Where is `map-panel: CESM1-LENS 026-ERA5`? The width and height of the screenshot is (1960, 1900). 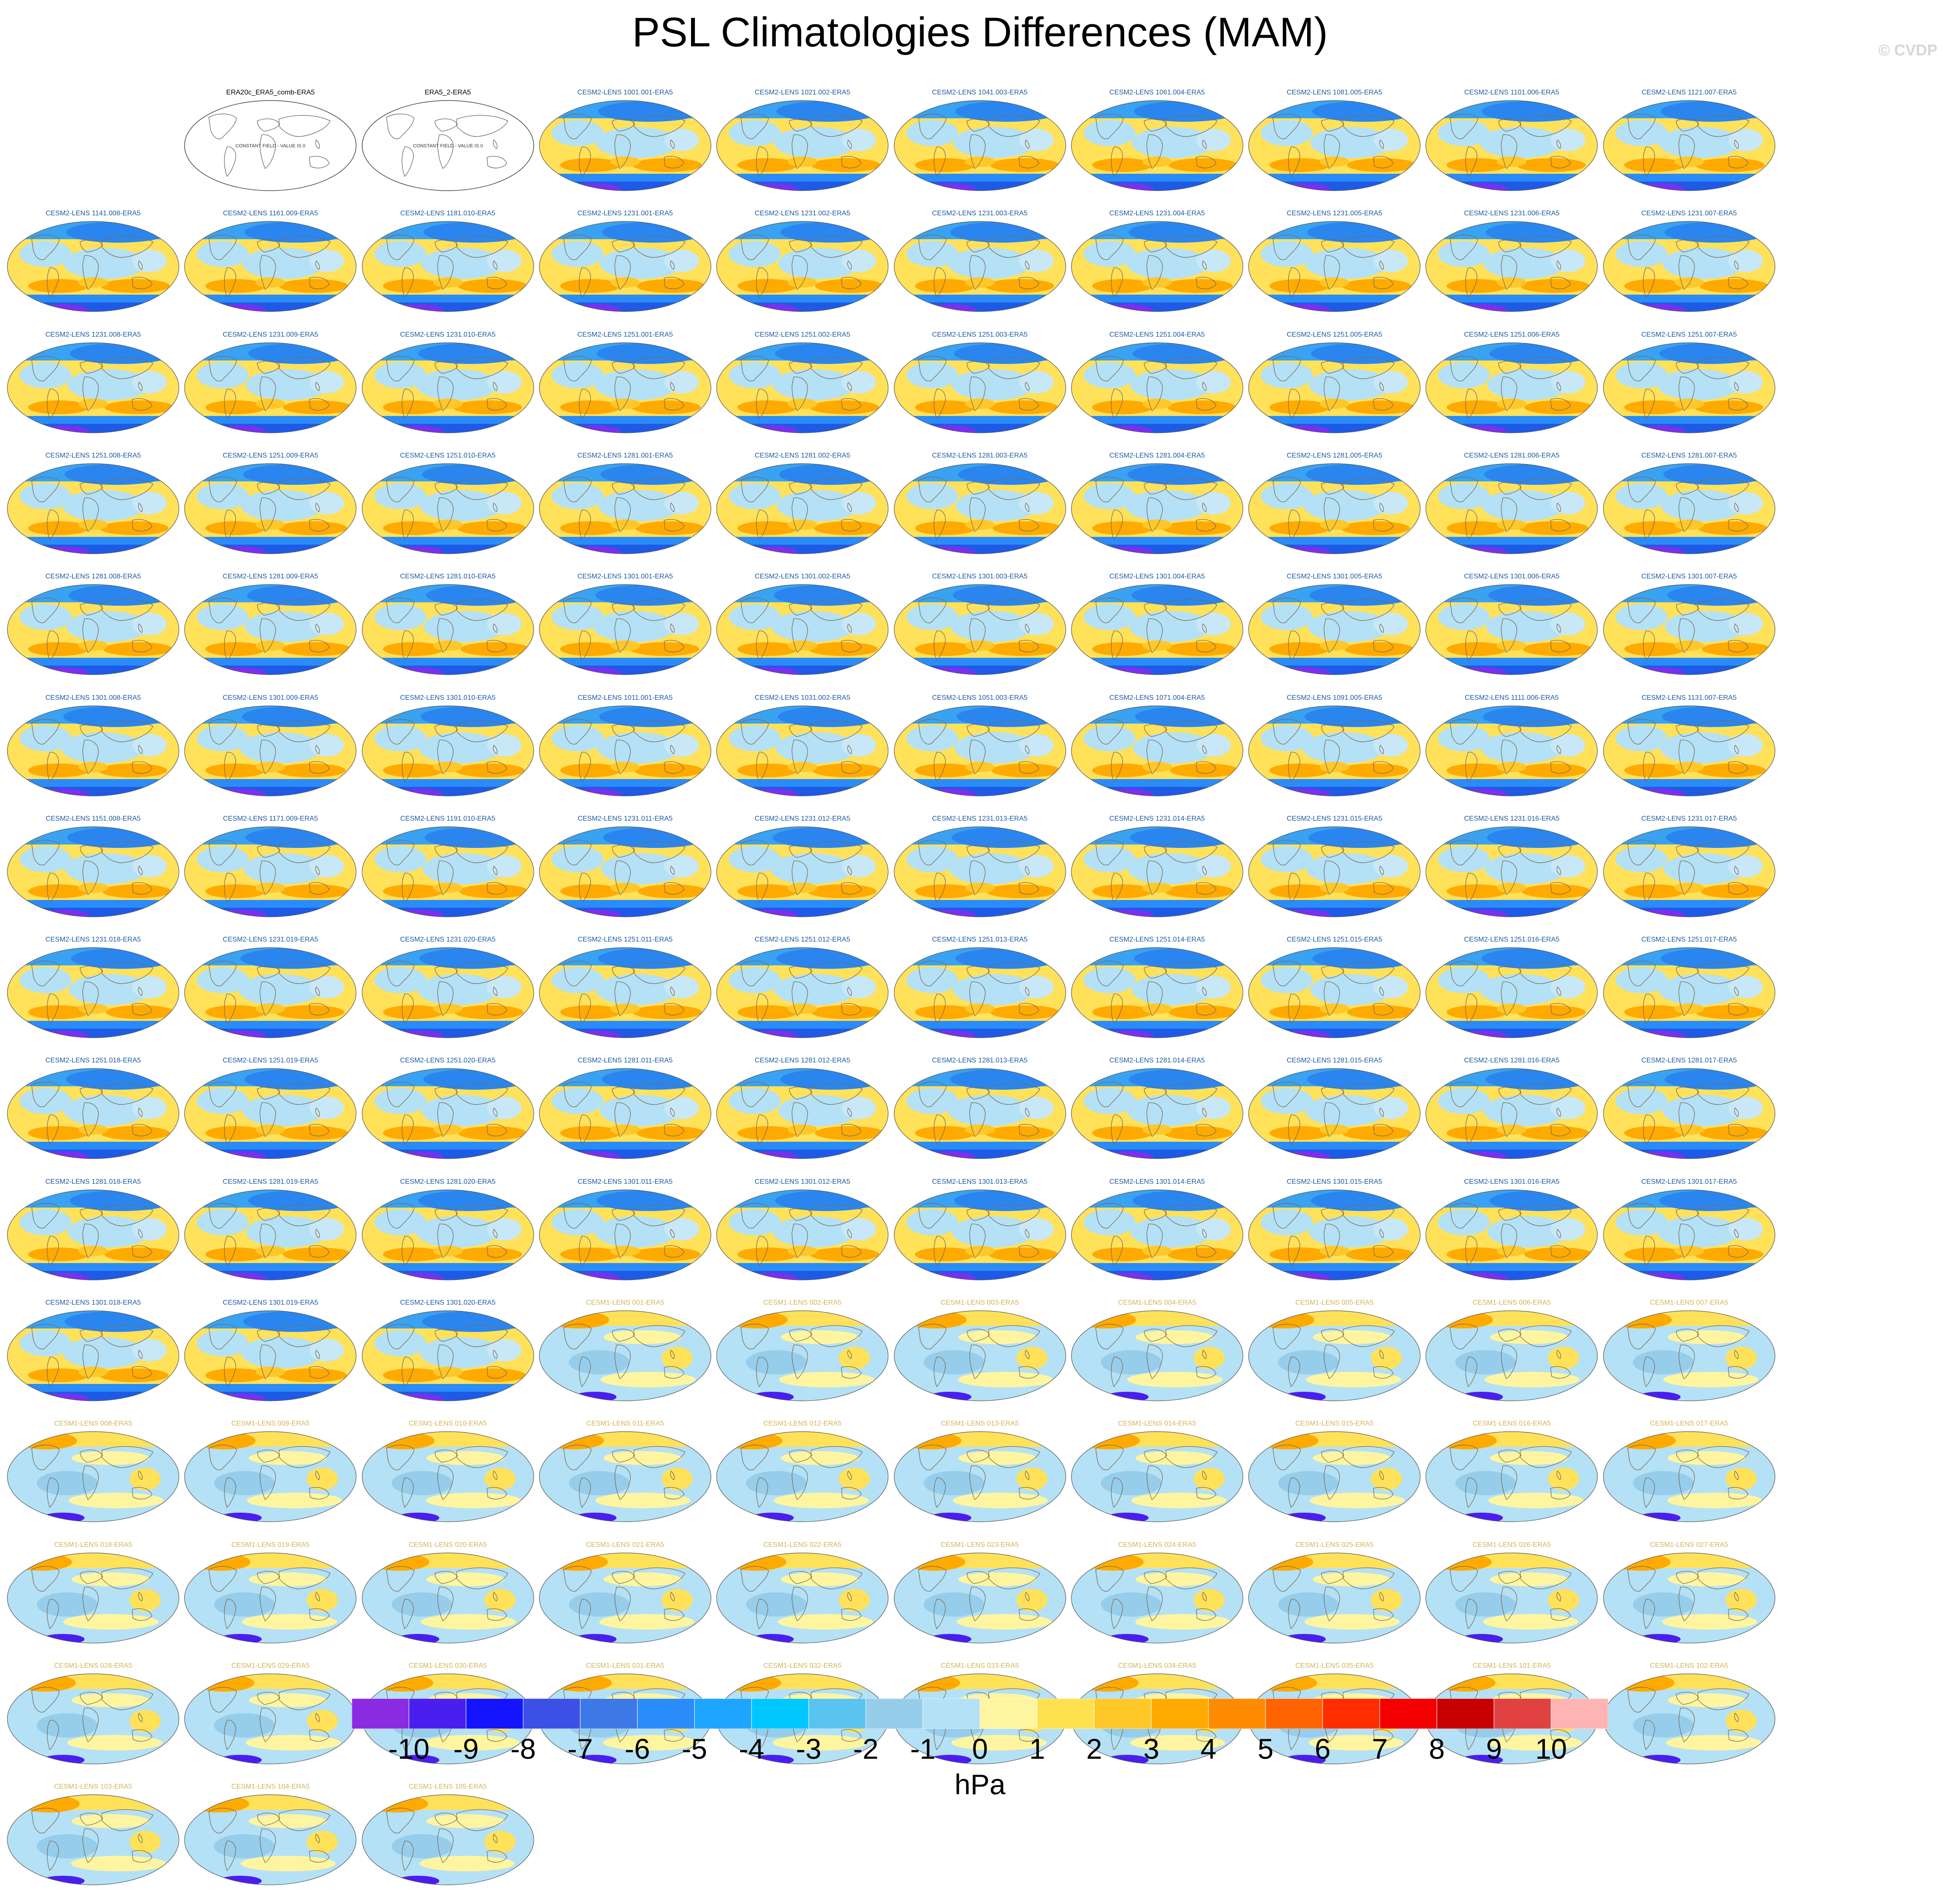
map-panel: CESM1-LENS 026-ERA5 is located at coordinates (1511, 1599).